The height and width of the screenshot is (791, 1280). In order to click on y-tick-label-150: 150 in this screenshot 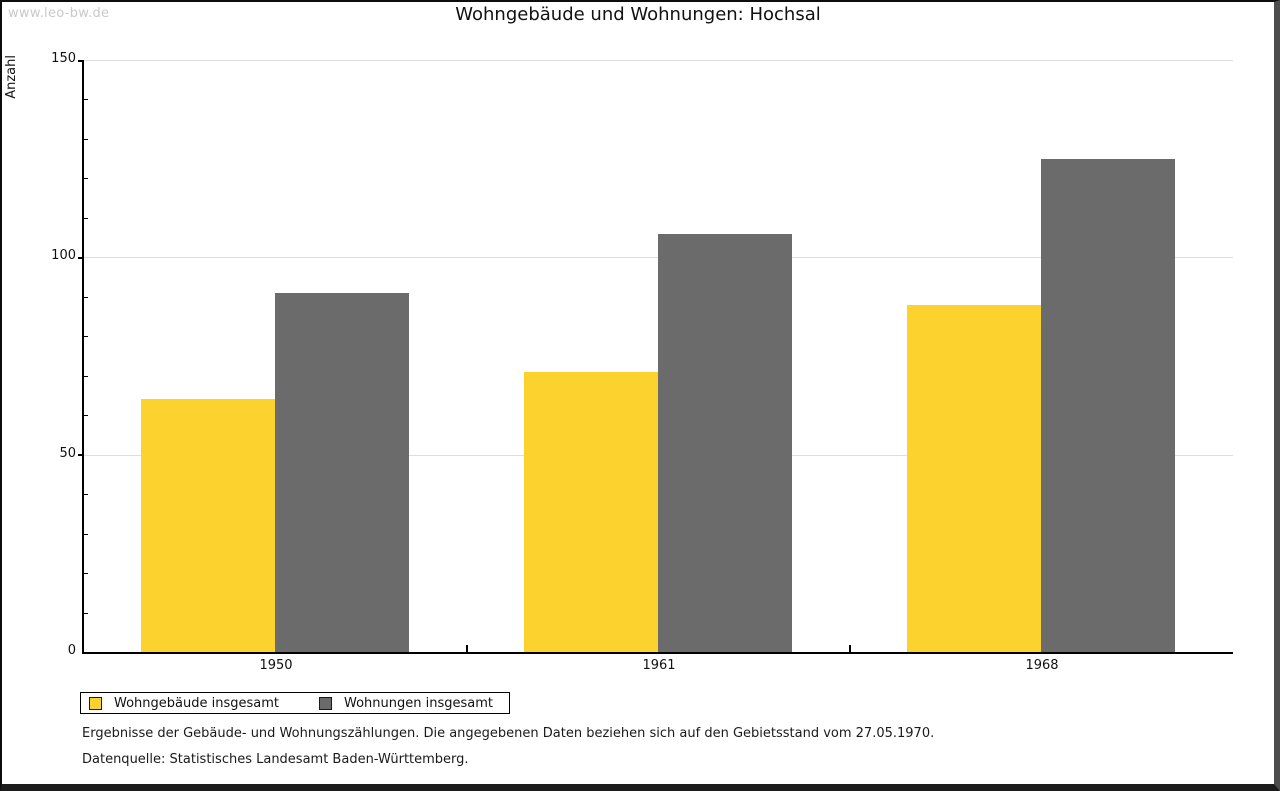, I will do `click(63, 58)`.